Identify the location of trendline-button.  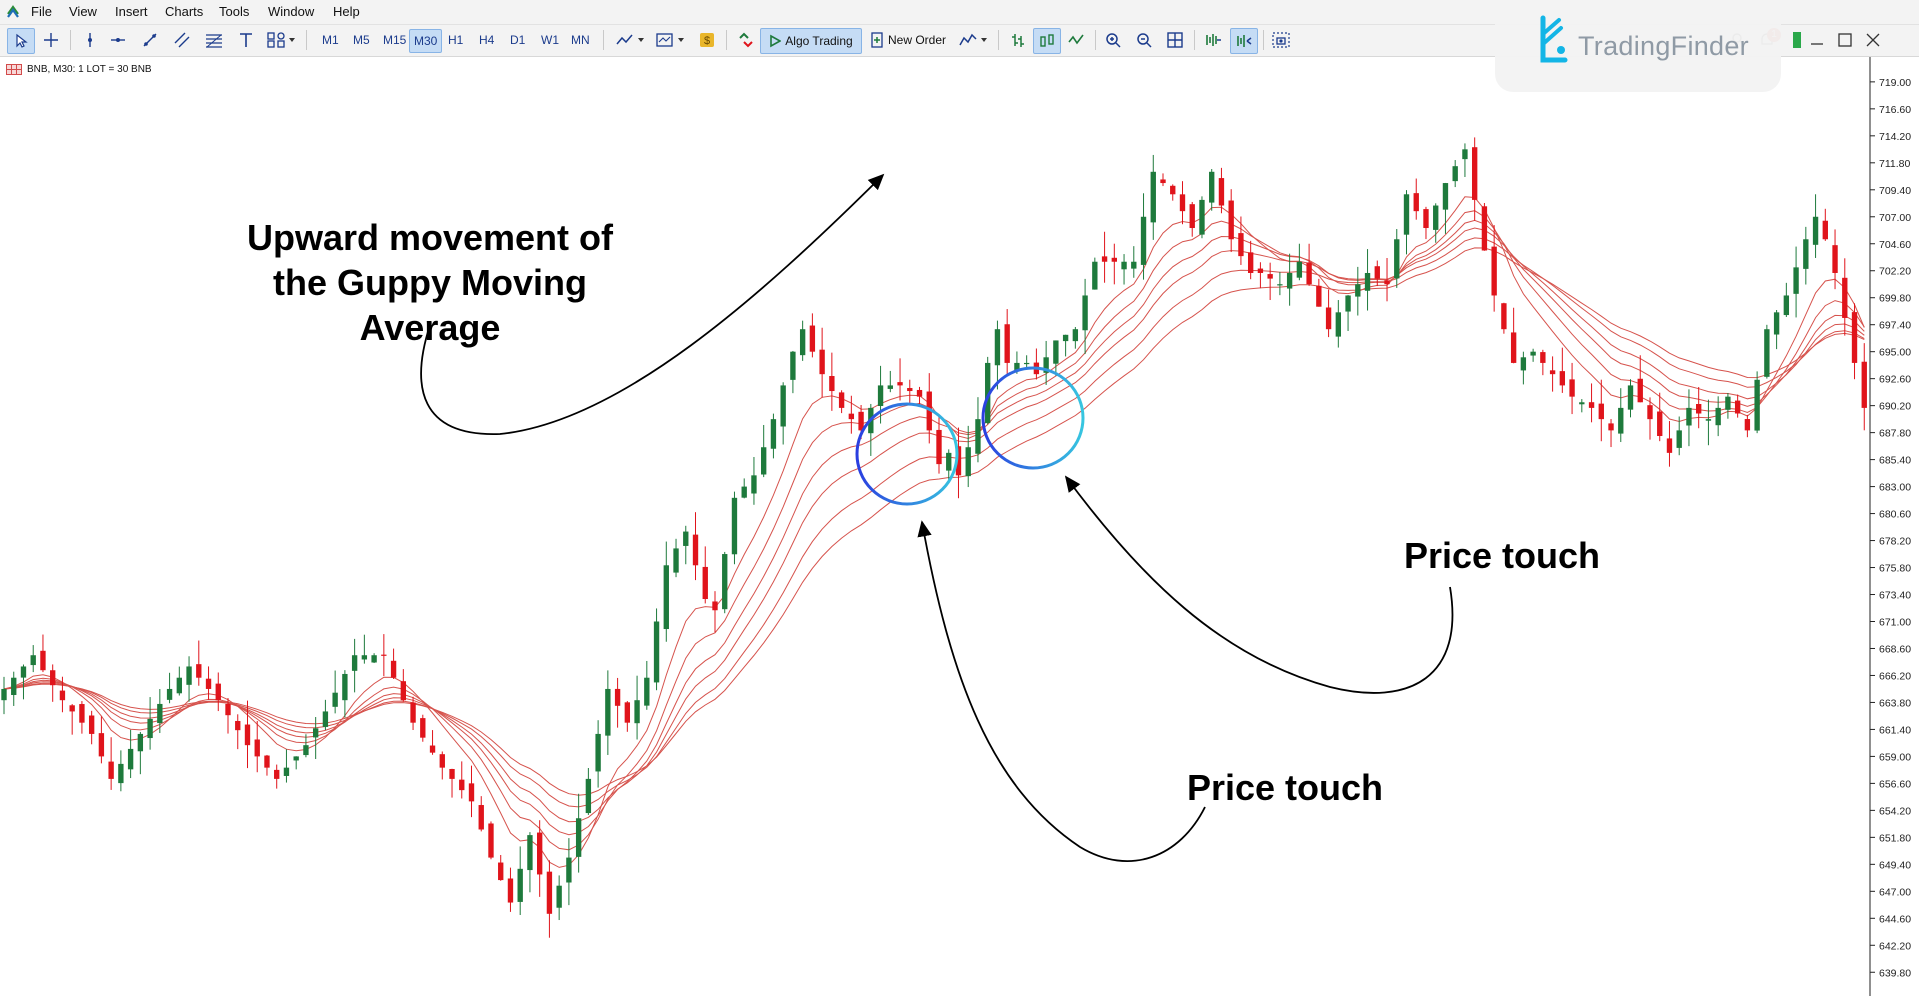
(150, 40).